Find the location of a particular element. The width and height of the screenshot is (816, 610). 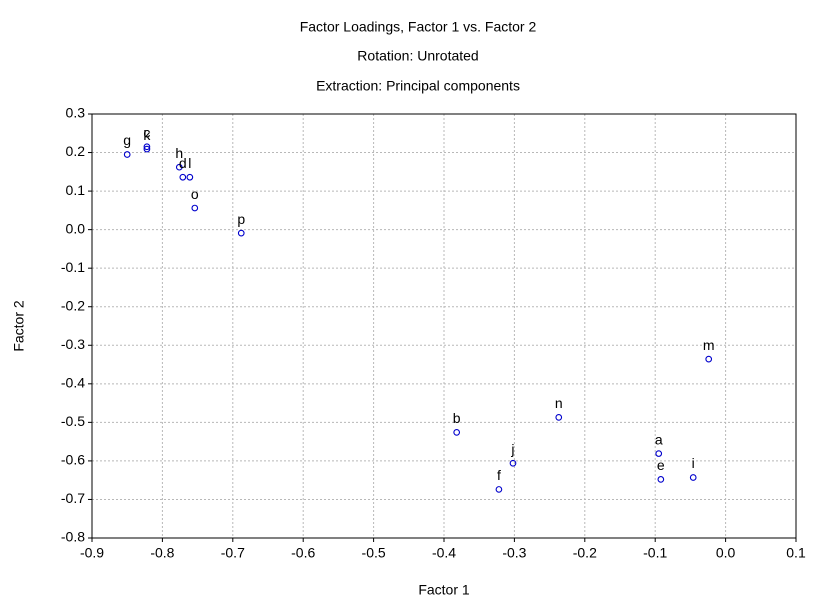

point-label: p is located at coordinates (241, 219).